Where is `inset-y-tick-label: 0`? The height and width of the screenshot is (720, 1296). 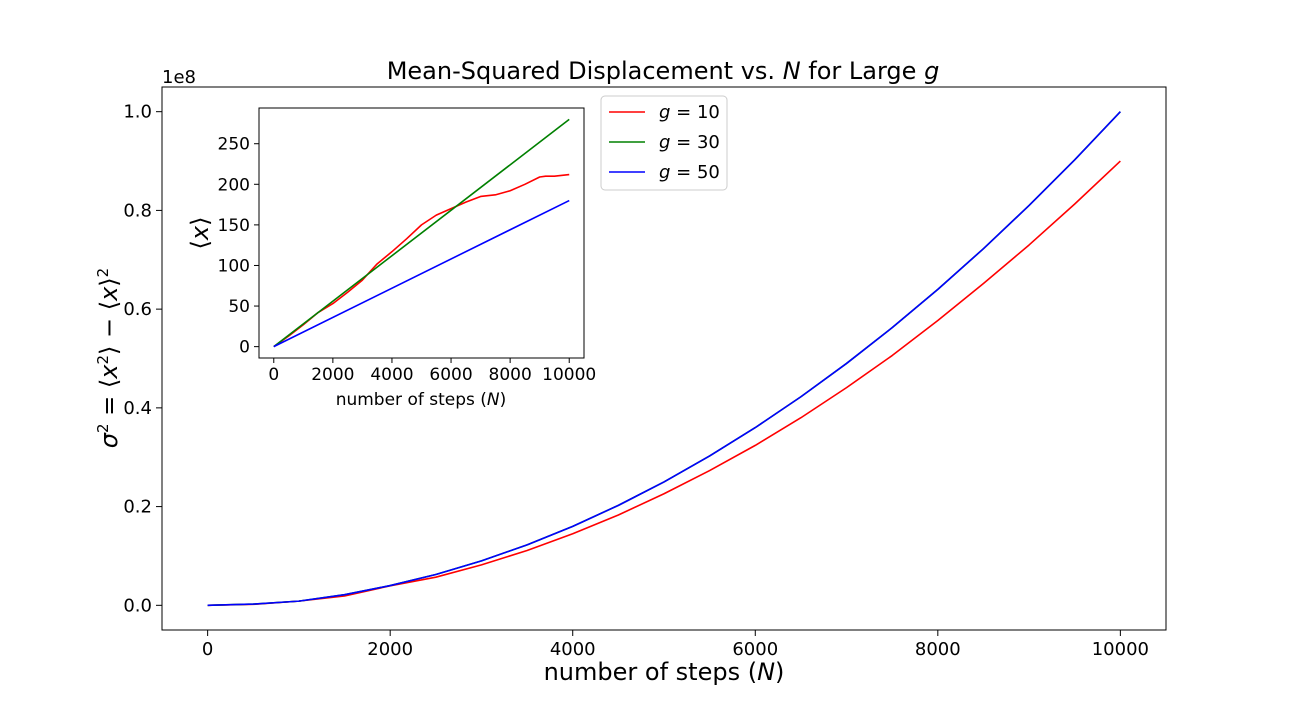
inset-y-tick-label: 0 is located at coordinates (244, 348).